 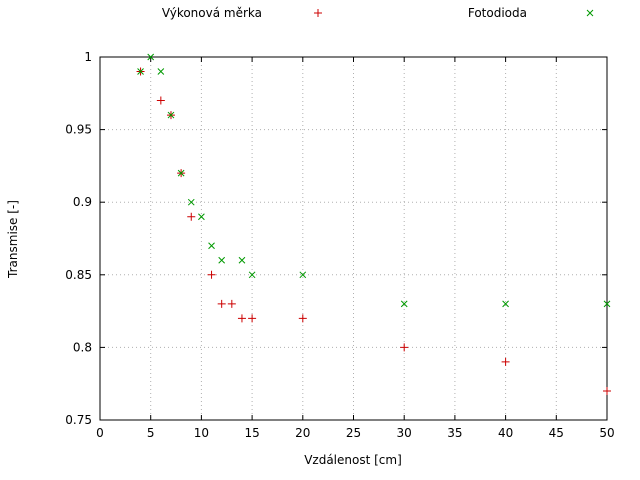 I want to click on y-tick-label: 0.8, so click(x=82, y=347).